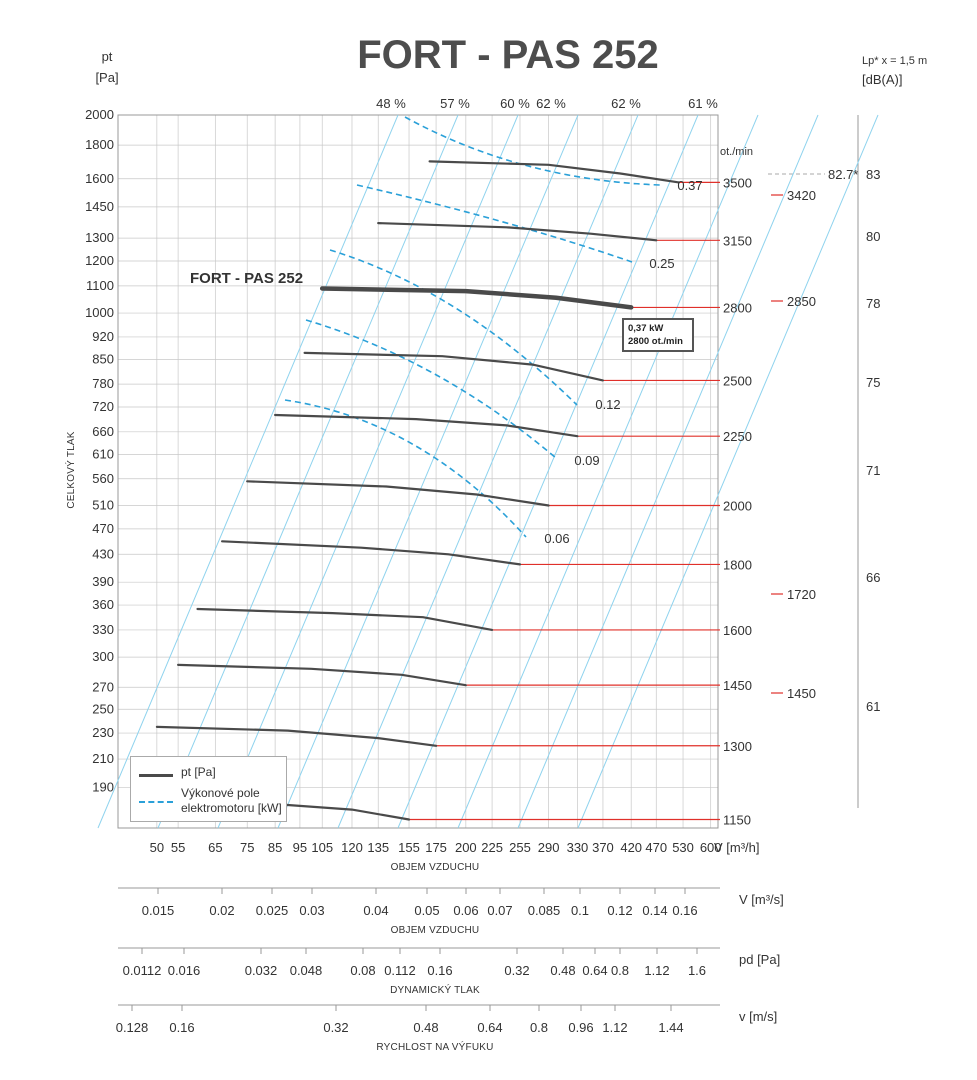 This screenshot has width=977, height=1080. I want to click on y-tick-label: 1800, so click(99, 144).